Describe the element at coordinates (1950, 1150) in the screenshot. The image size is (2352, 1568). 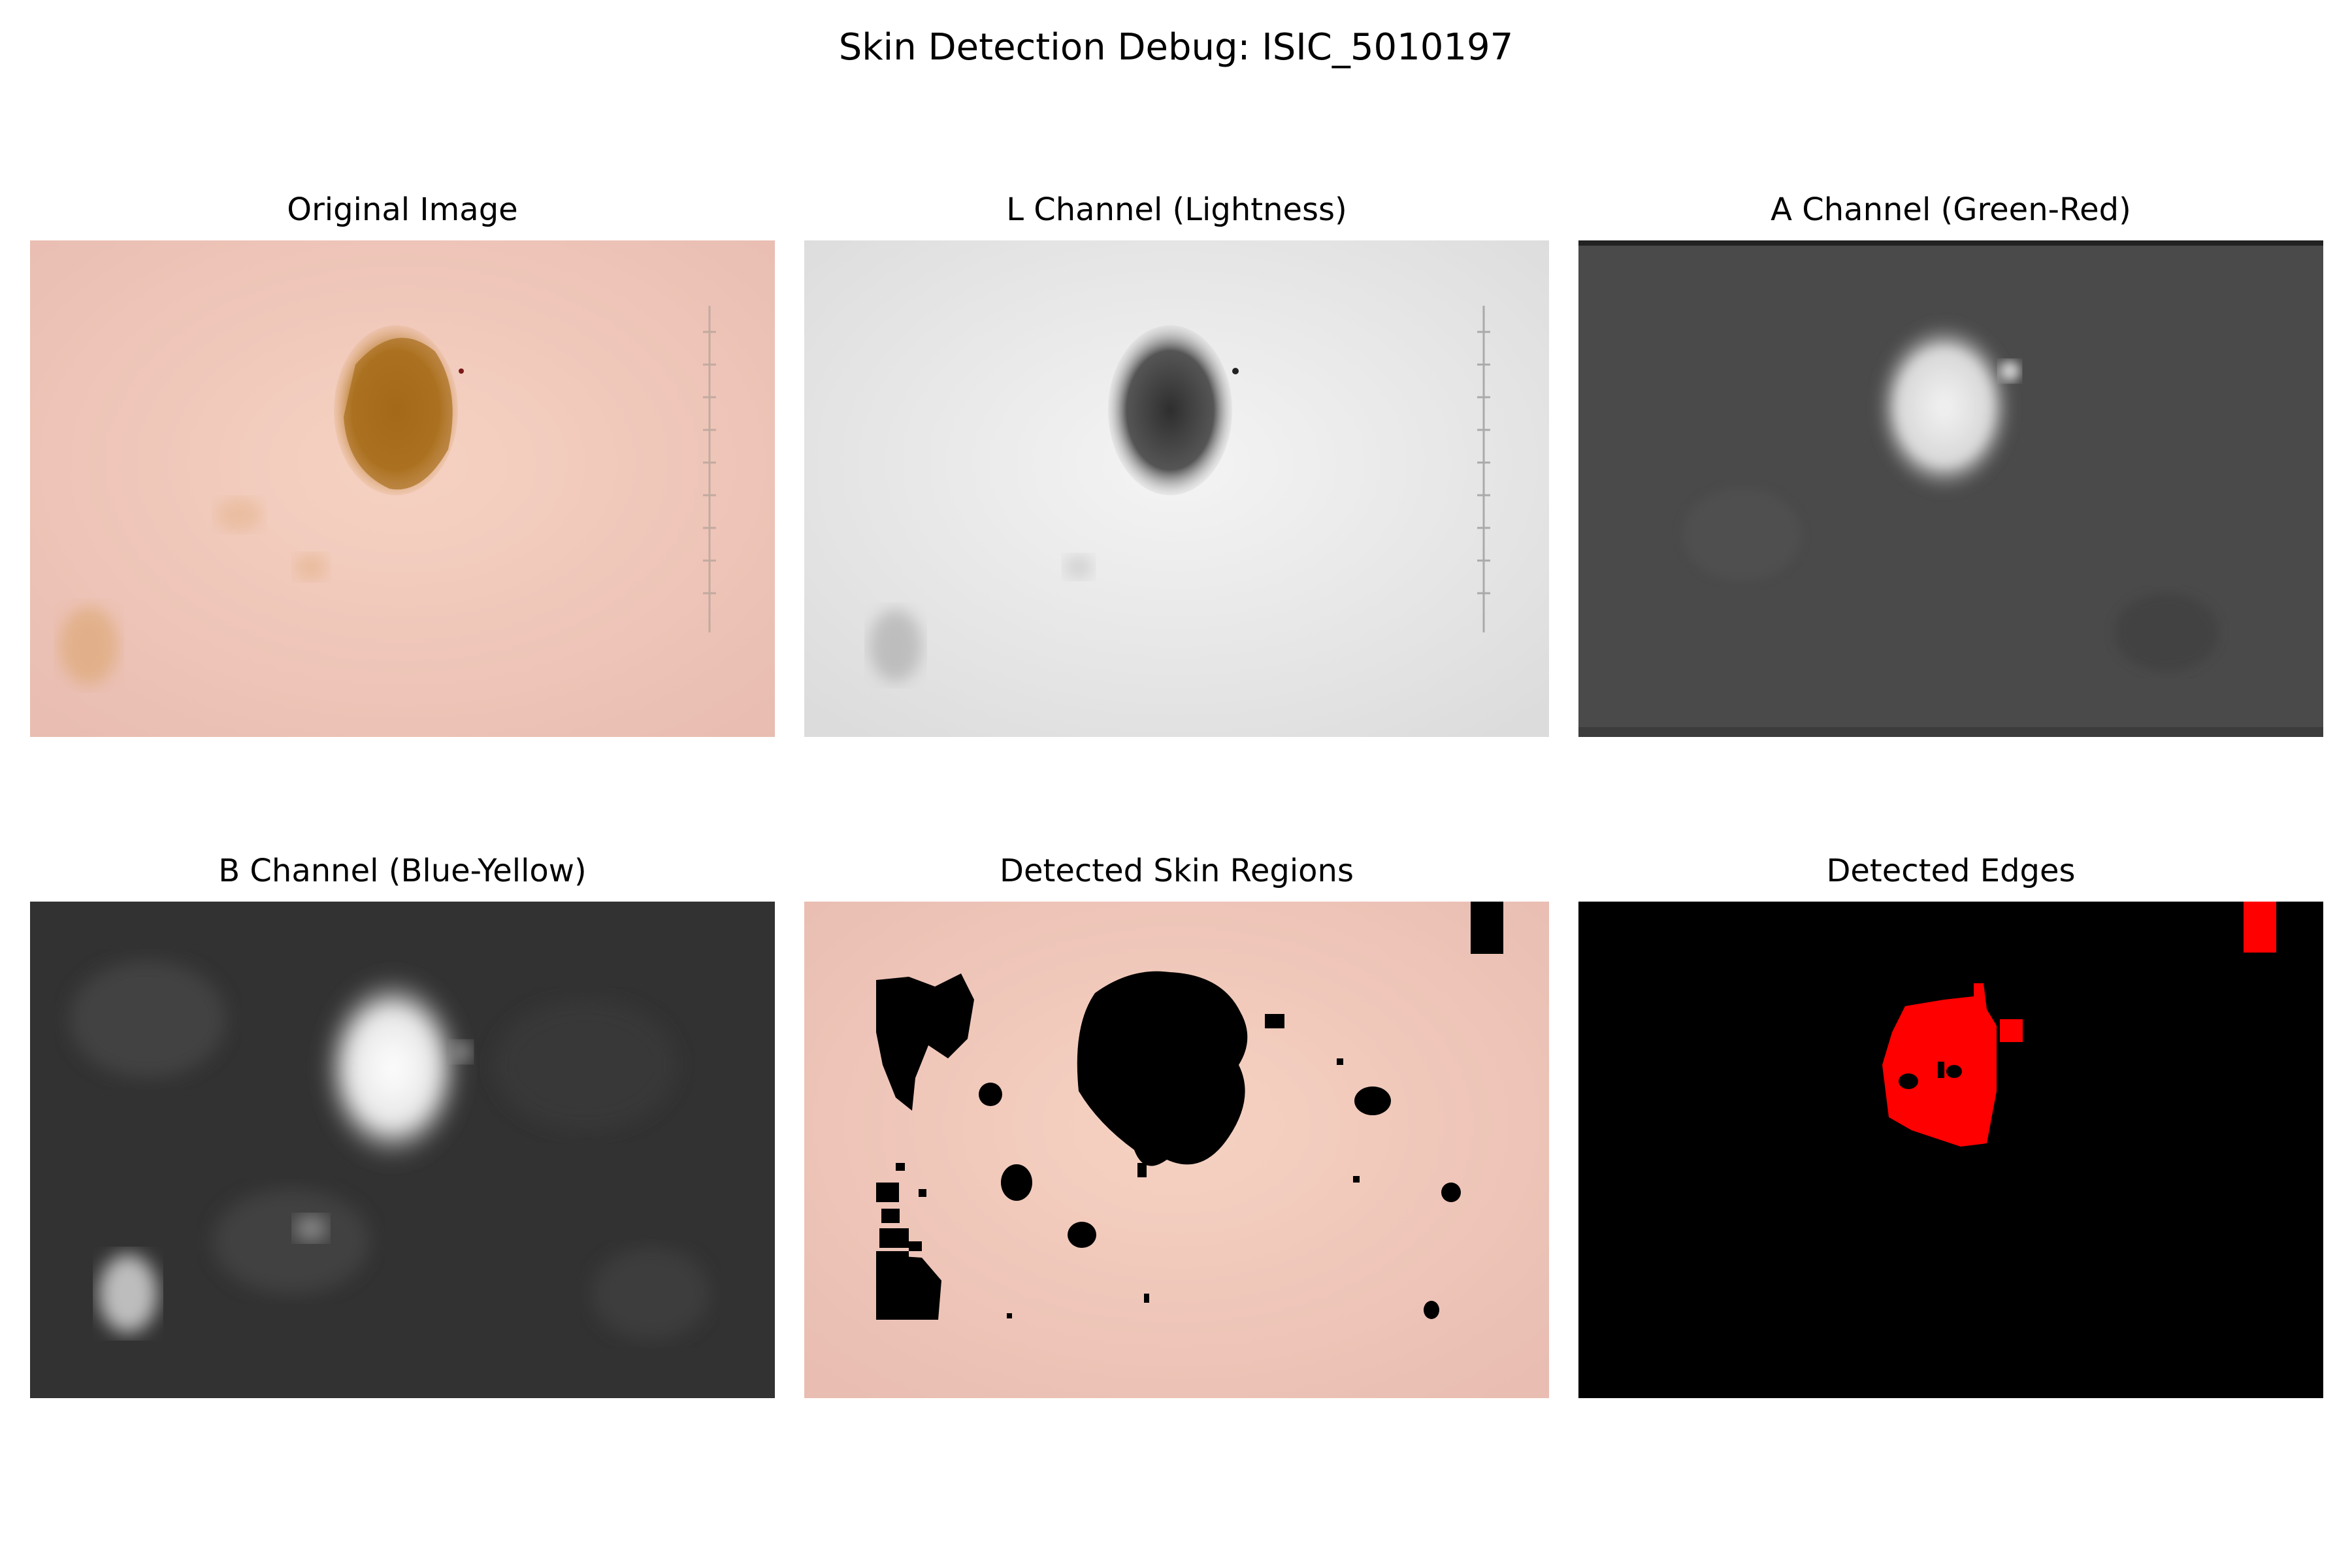
I see `edges-image` at that location.